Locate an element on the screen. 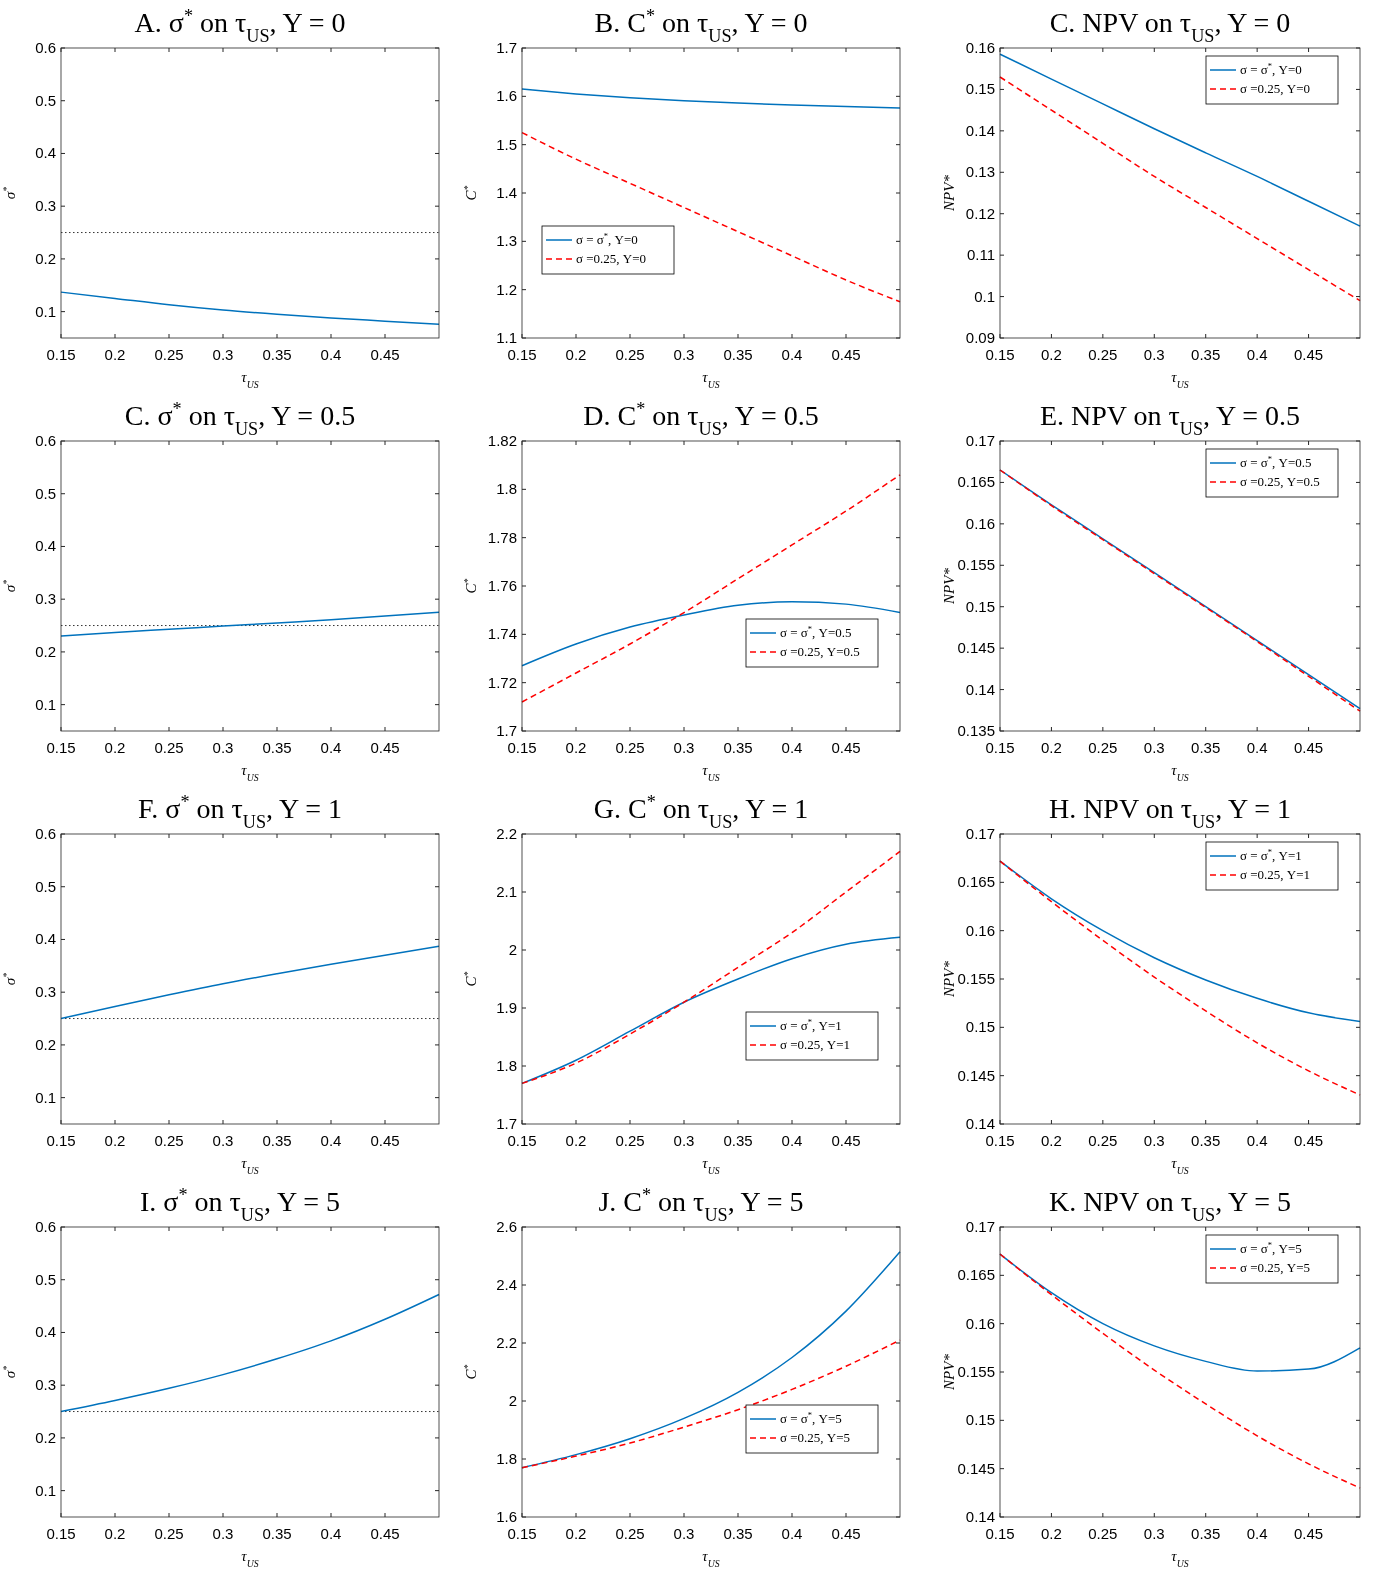 Image resolution: width=1394 pixels, height=1590 pixels. legend-label: σ = σ$^{*}$, Y=0.5 is located at coordinates (1276, 462).